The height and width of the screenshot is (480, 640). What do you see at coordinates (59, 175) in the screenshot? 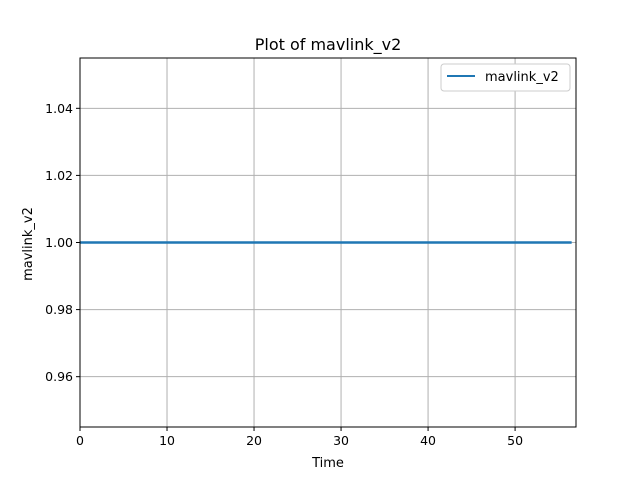
I see `y-tick-label: 1.02` at bounding box center [59, 175].